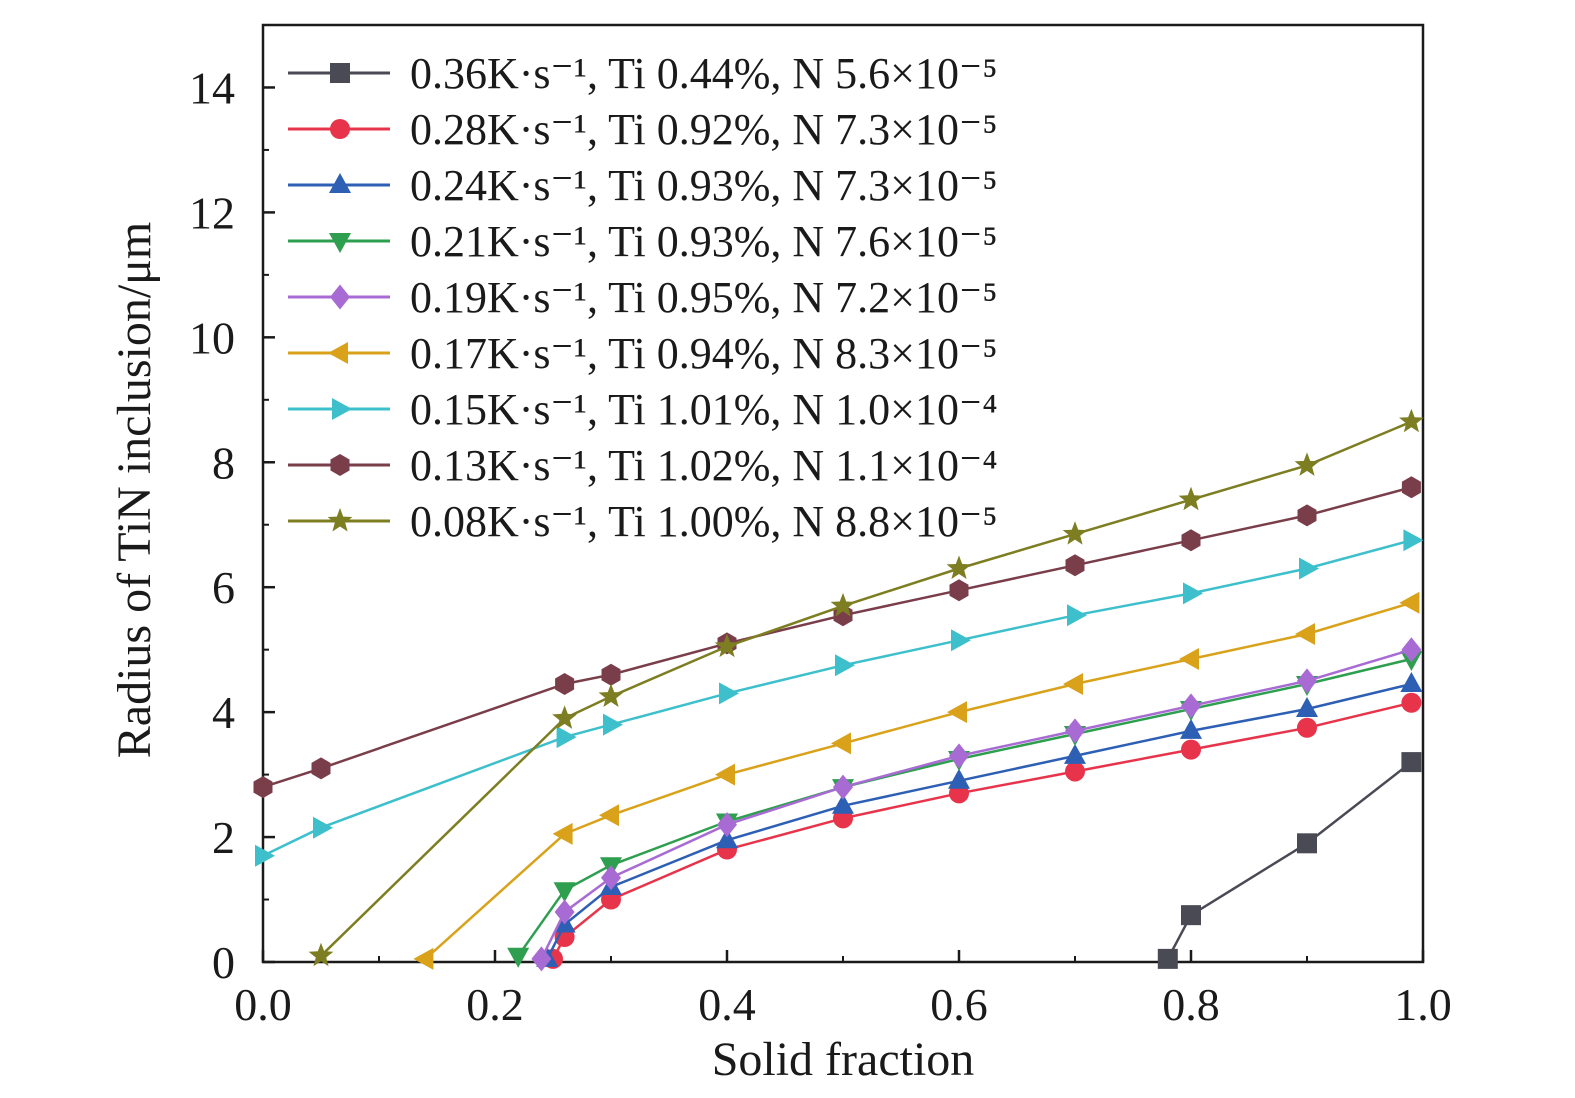 This screenshot has height=1098, width=1575. What do you see at coordinates (727, 1004) in the screenshot?
I see `x-tick-label: 0.4` at bounding box center [727, 1004].